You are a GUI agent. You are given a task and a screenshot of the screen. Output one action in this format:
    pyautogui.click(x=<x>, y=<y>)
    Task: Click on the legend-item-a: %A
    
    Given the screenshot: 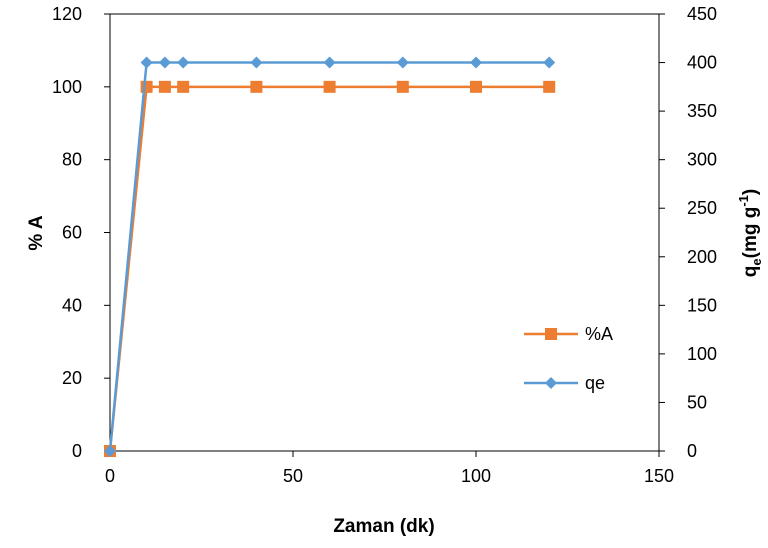 What is the action you would take?
    pyautogui.click(x=568, y=334)
    